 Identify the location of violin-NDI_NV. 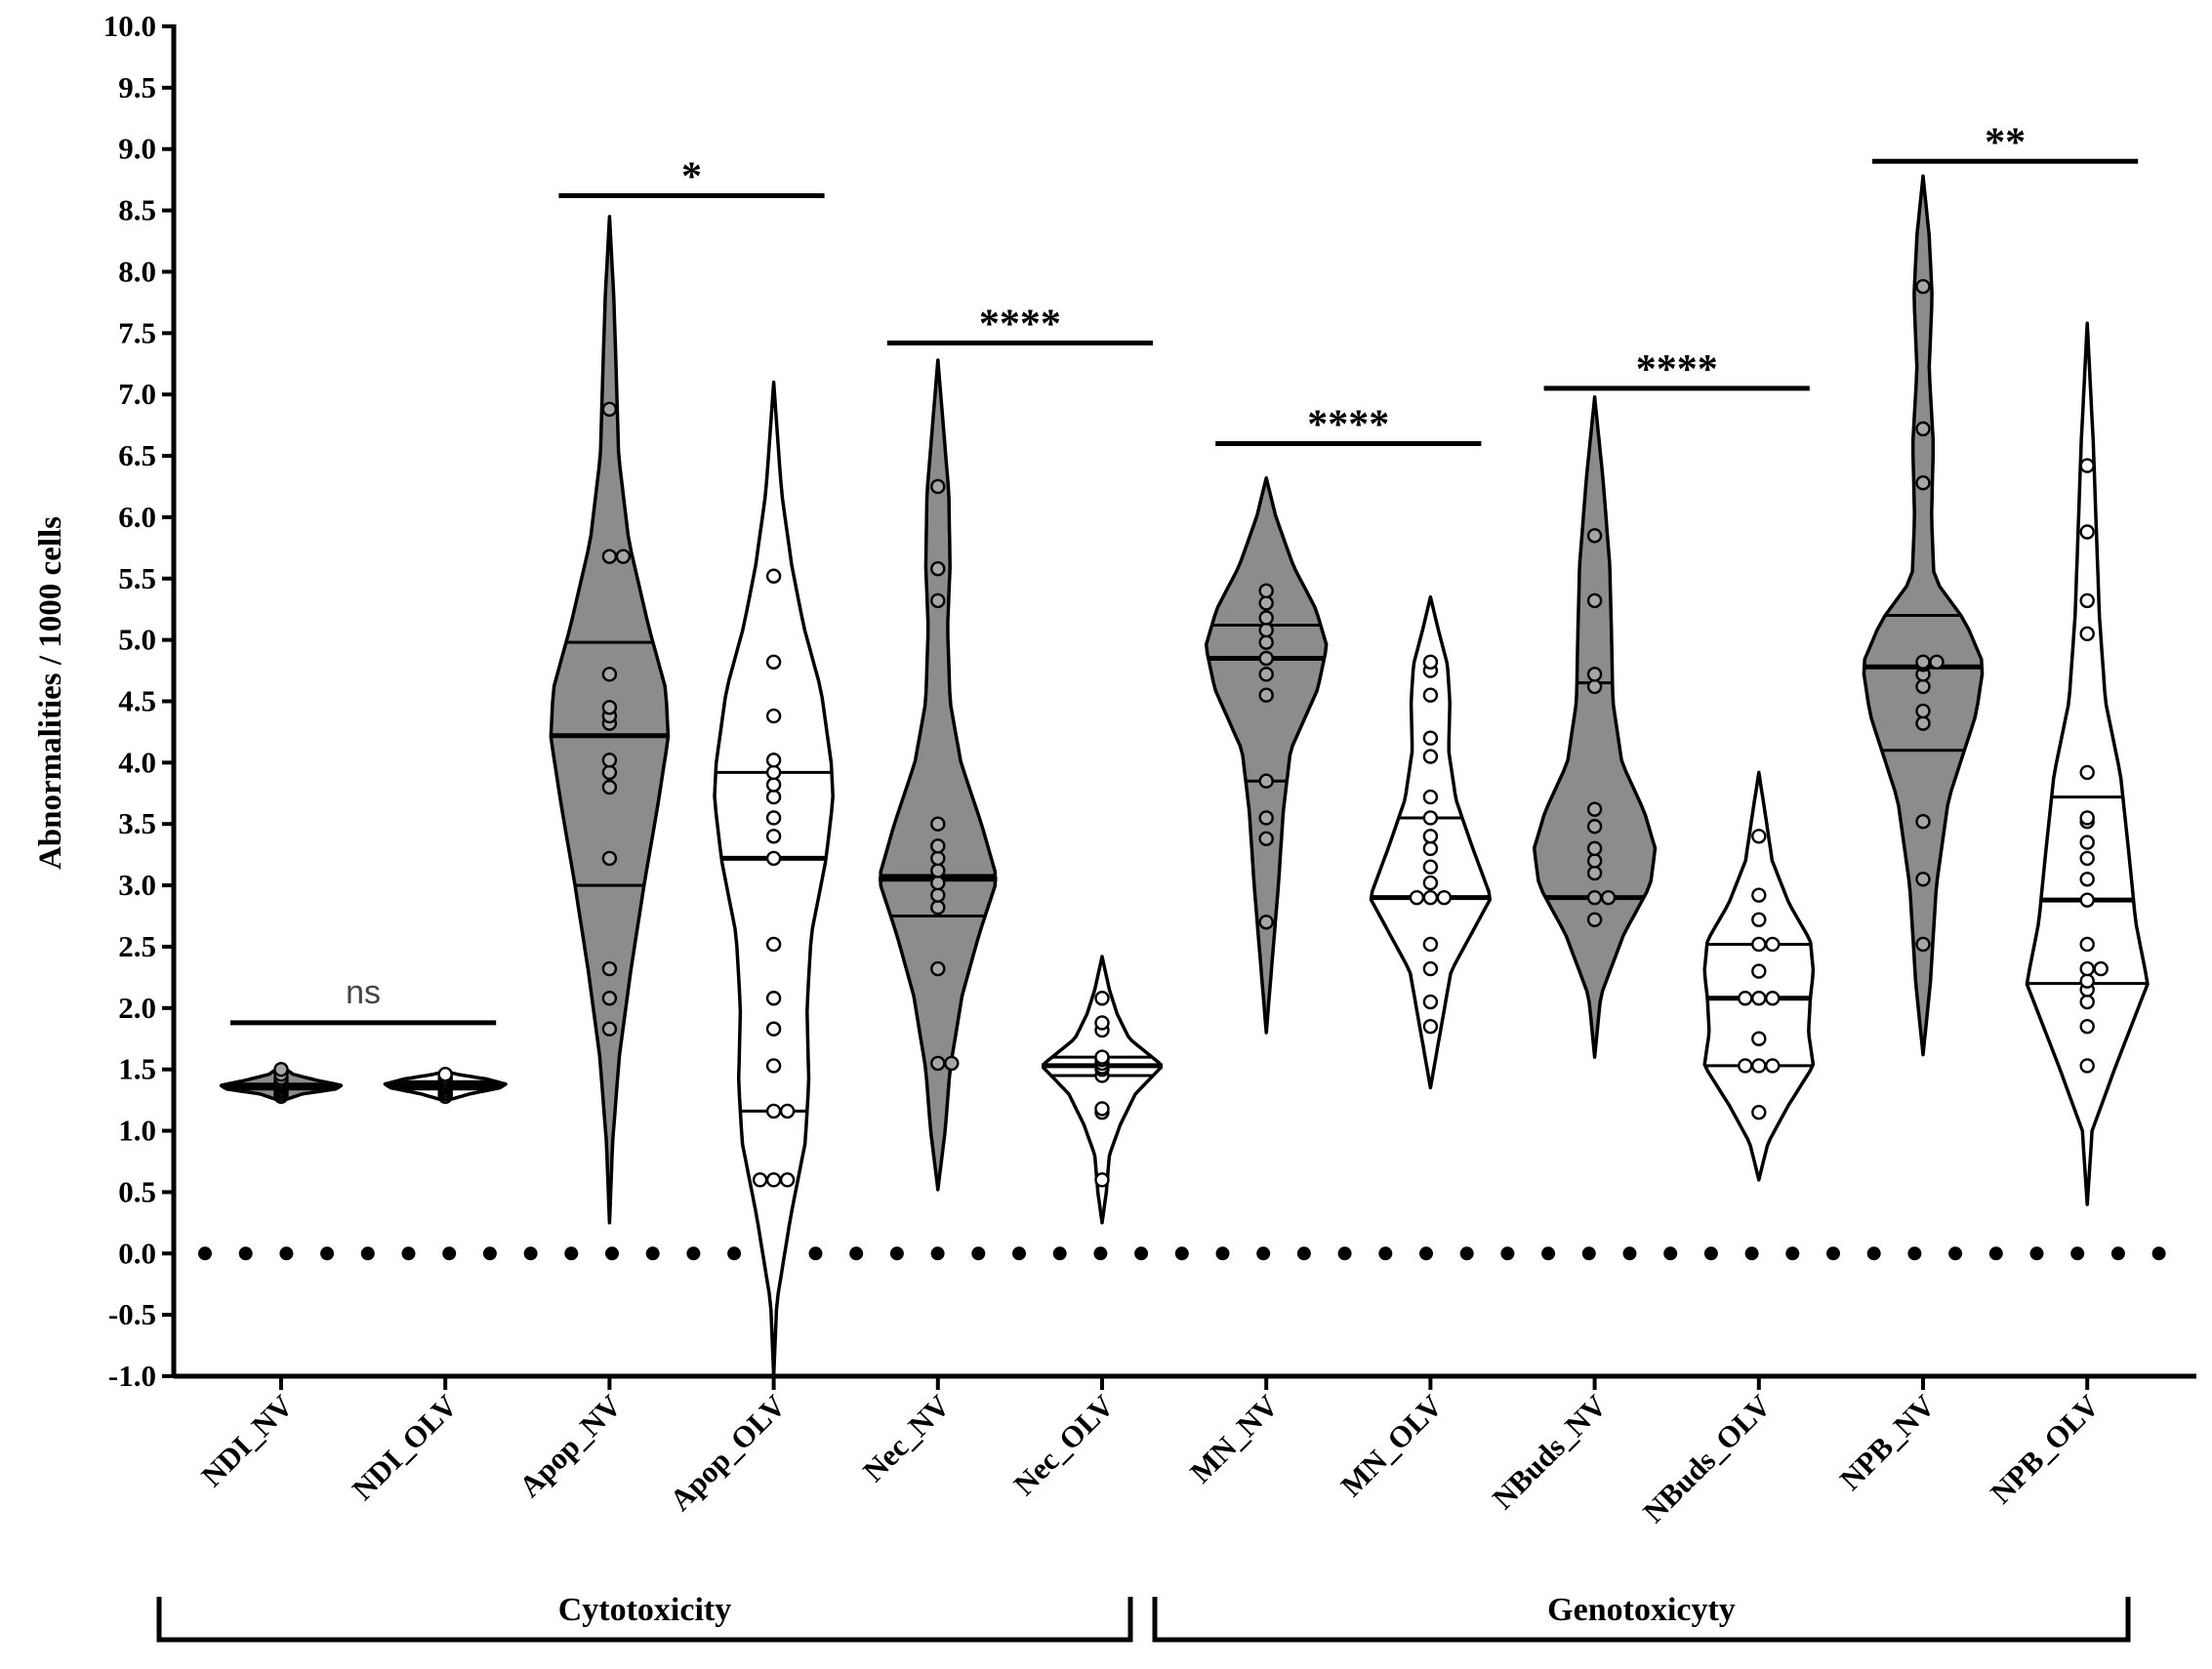
(281, 1083).